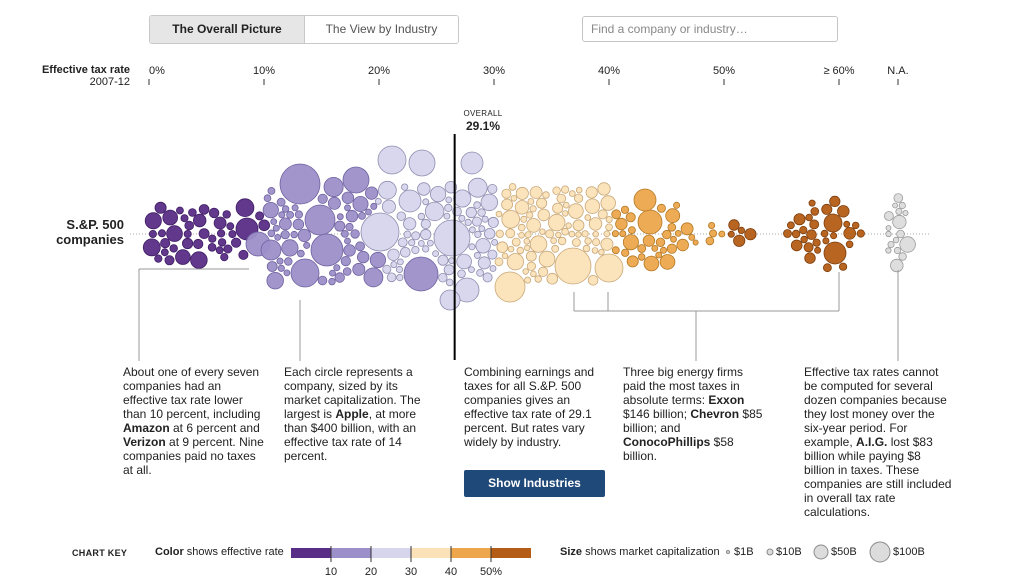  What do you see at coordinates (157, 71) in the screenshot?
I see `axis-tick-label: 0%` at bounding box center [157, 71].